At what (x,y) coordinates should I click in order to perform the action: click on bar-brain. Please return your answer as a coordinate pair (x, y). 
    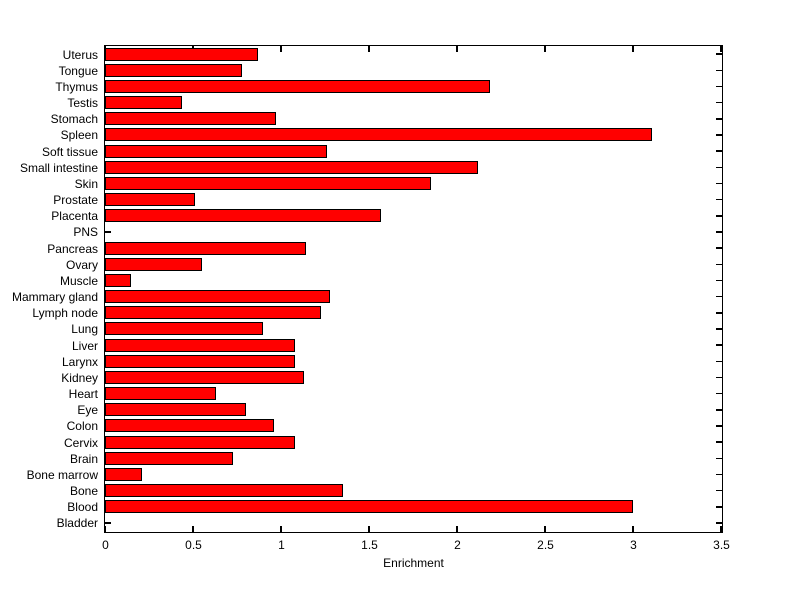
    Looking at the image, I should click on (169, 458).